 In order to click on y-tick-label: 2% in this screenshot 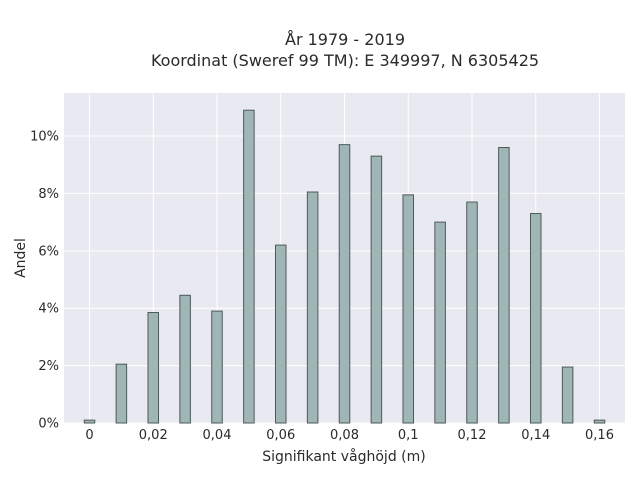, I will do `click(48, 366)`.